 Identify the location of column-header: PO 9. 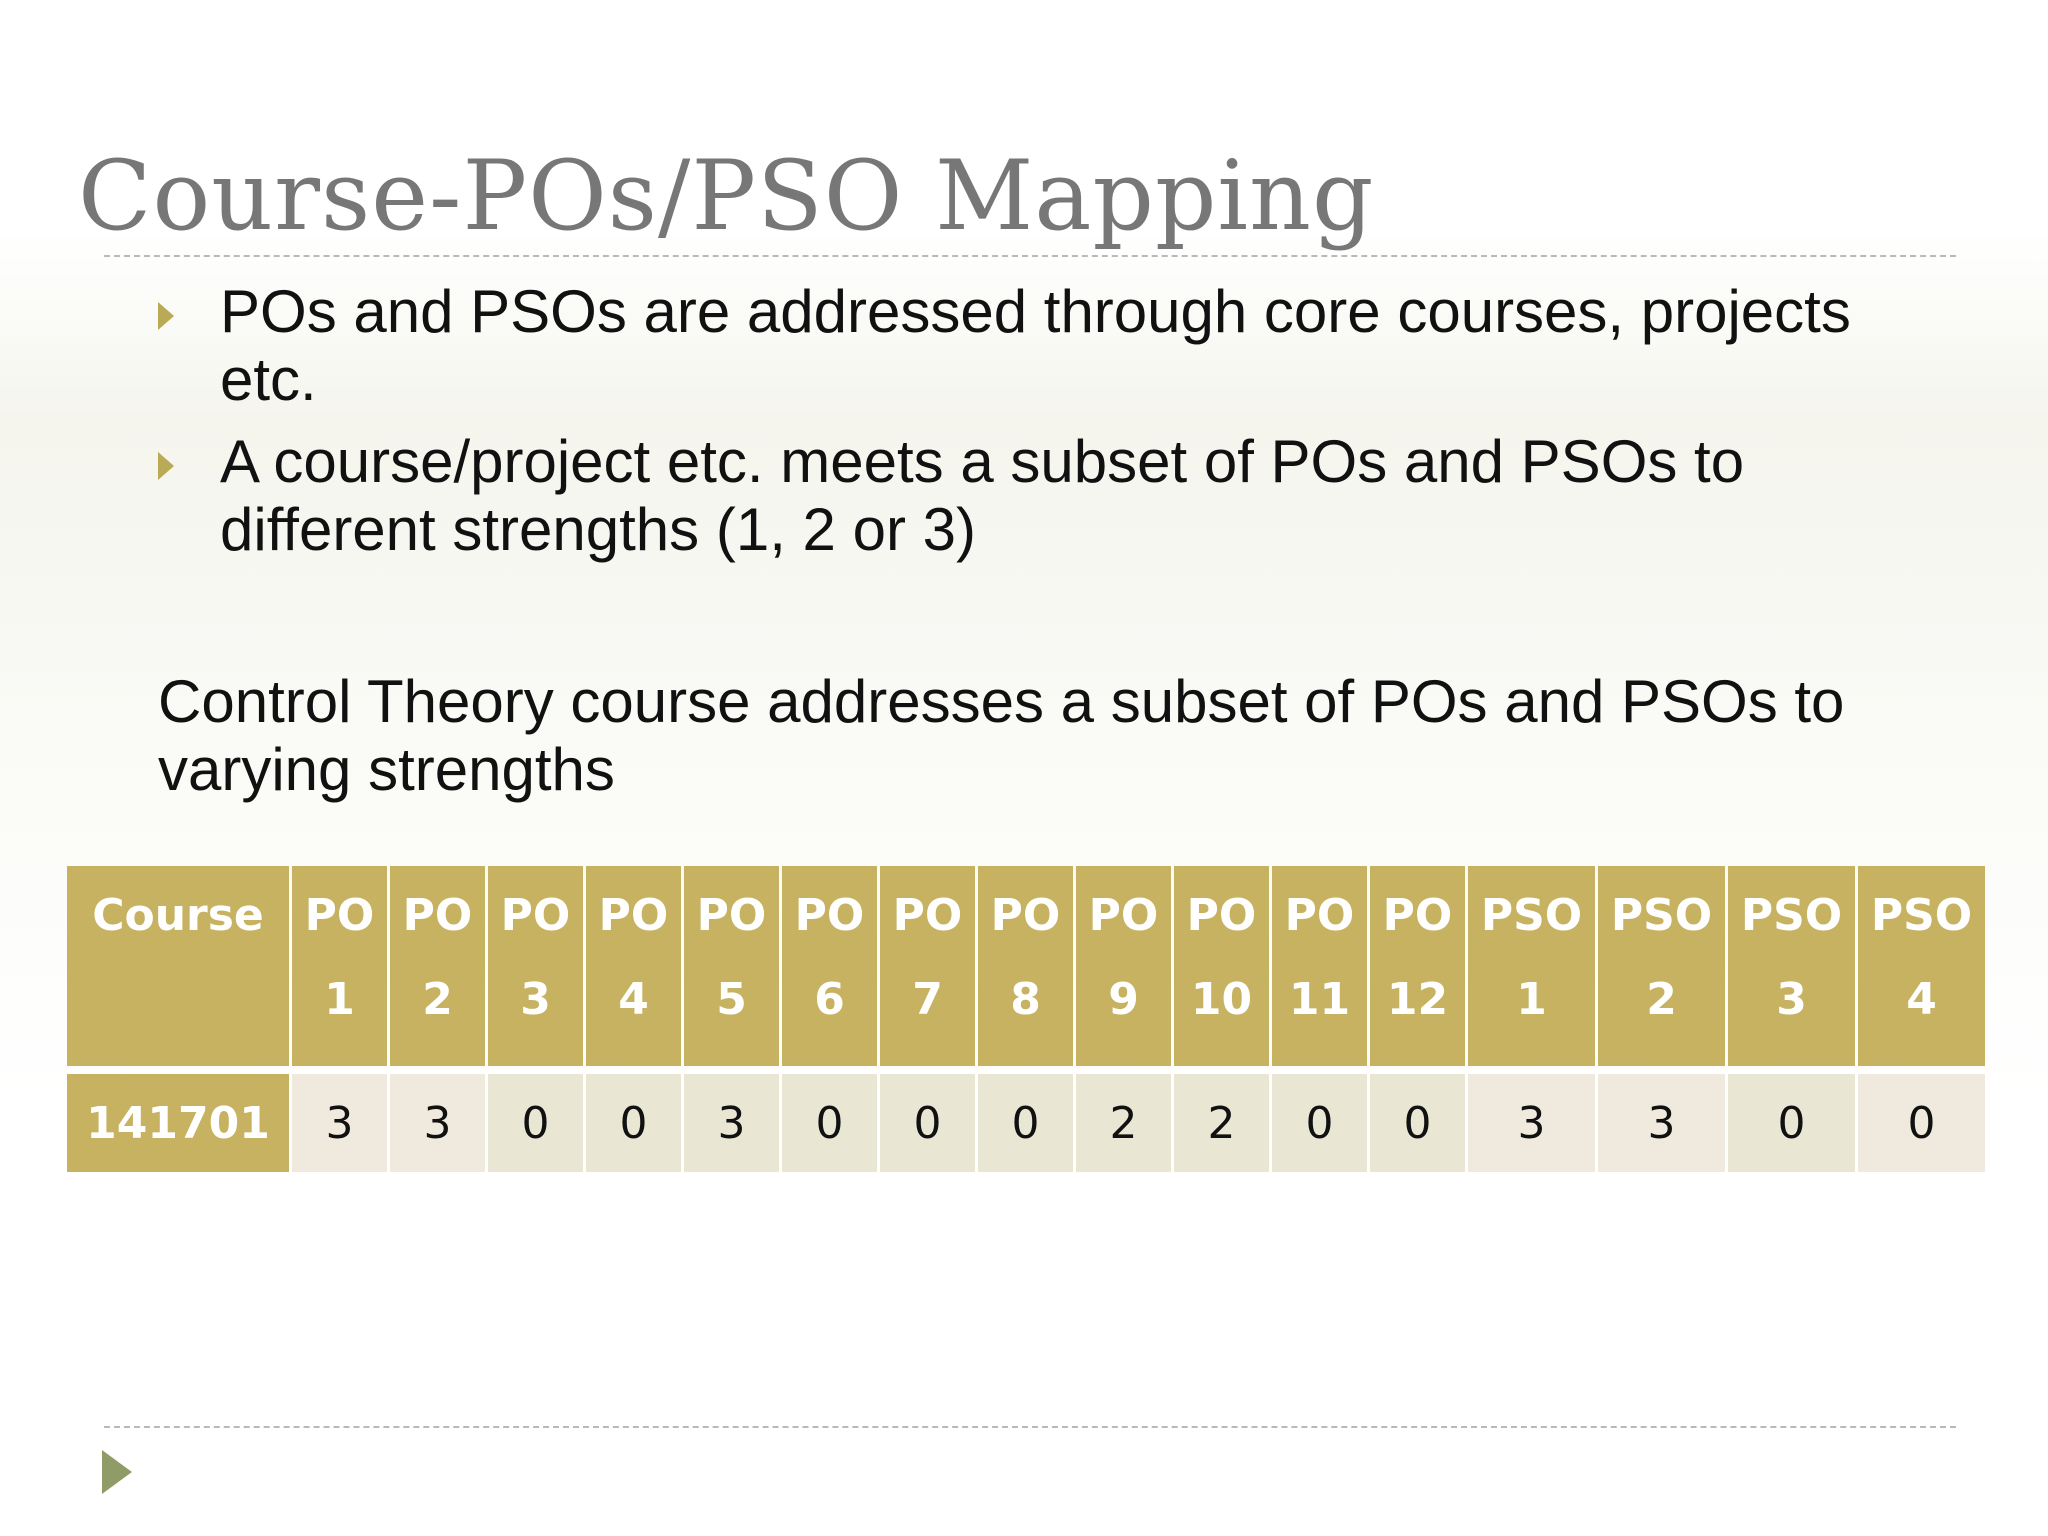
(1123, 966).